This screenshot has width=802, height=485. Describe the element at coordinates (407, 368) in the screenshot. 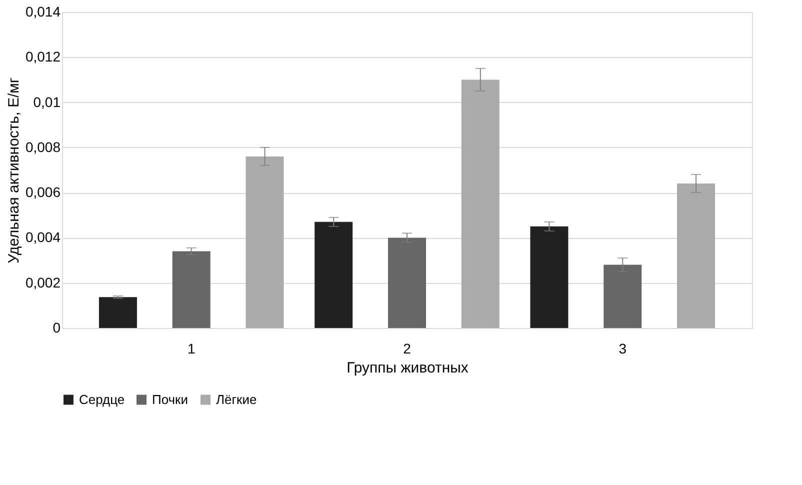

I see `x-axis-title: Группы животных` at that location.